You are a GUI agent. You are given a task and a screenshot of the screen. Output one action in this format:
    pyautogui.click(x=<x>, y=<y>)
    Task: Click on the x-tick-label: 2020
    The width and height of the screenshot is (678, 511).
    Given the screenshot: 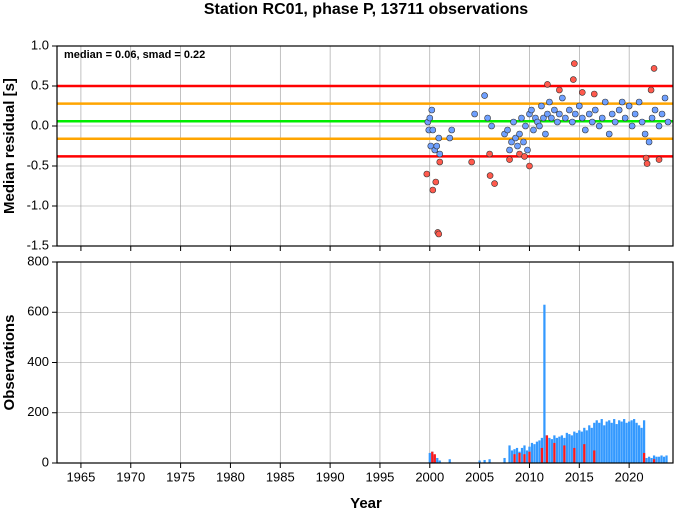 What is the action you would take?
    pyautogui.click(x=629, y=476)
    